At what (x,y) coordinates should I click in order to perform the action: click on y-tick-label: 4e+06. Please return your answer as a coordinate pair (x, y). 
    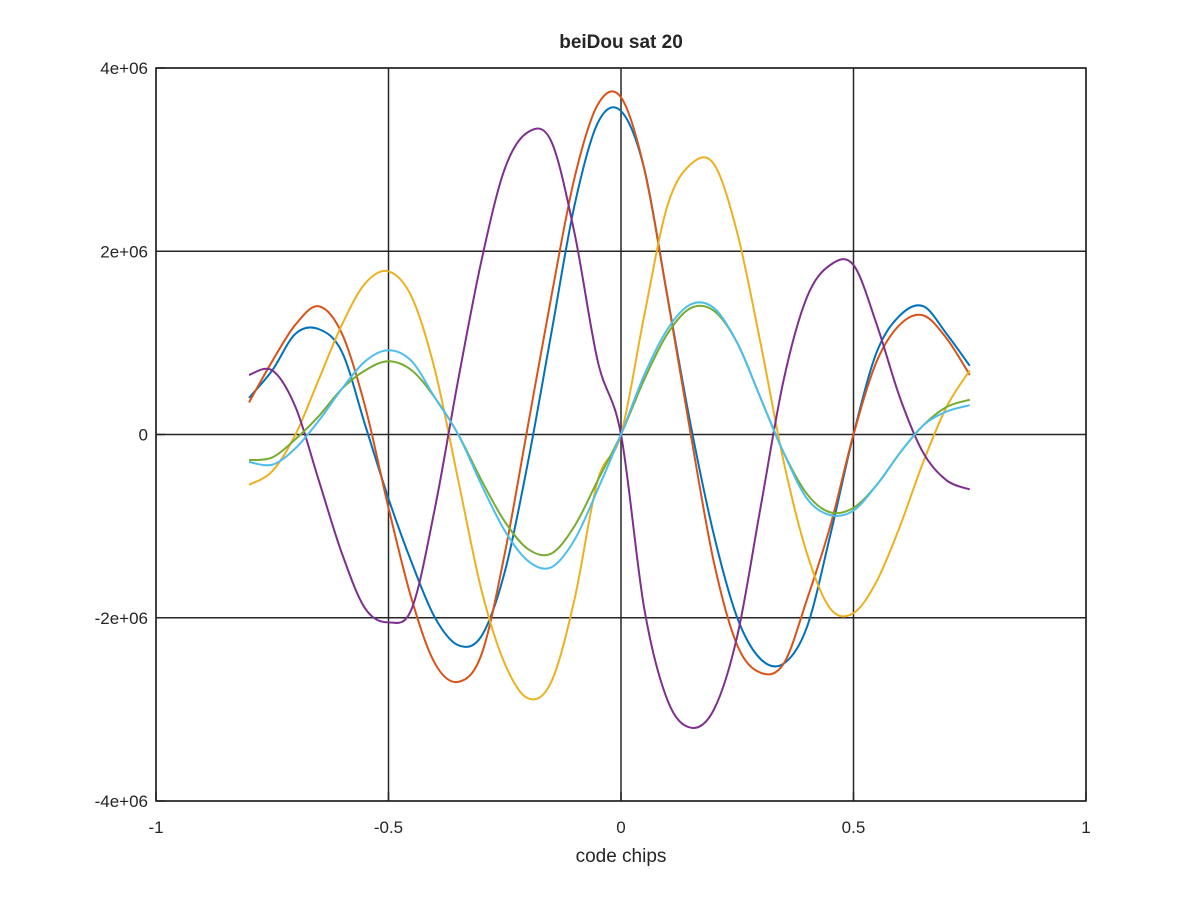
    Looking at the image, I should click on (124, 68).